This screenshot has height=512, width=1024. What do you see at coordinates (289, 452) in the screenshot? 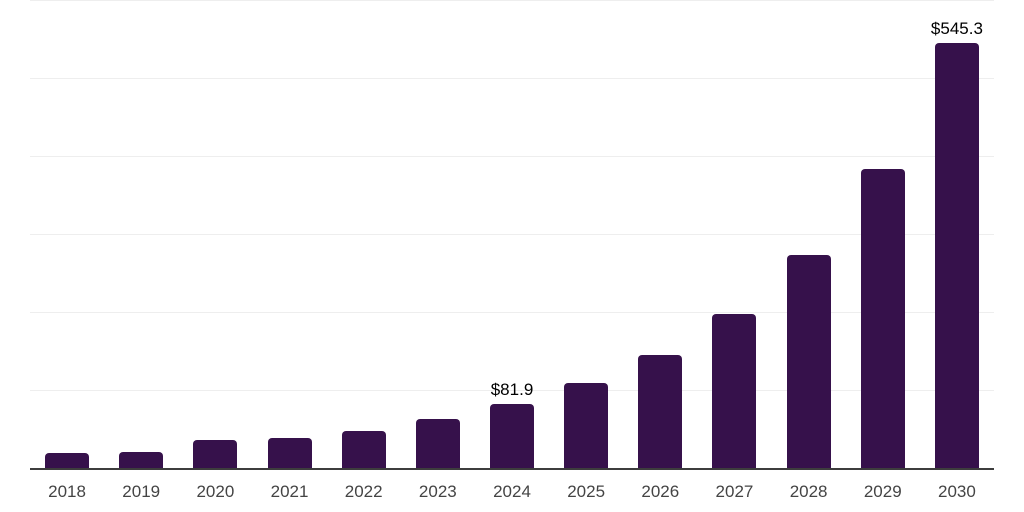
I see `bar-2021` at bounding box center [289, 452].